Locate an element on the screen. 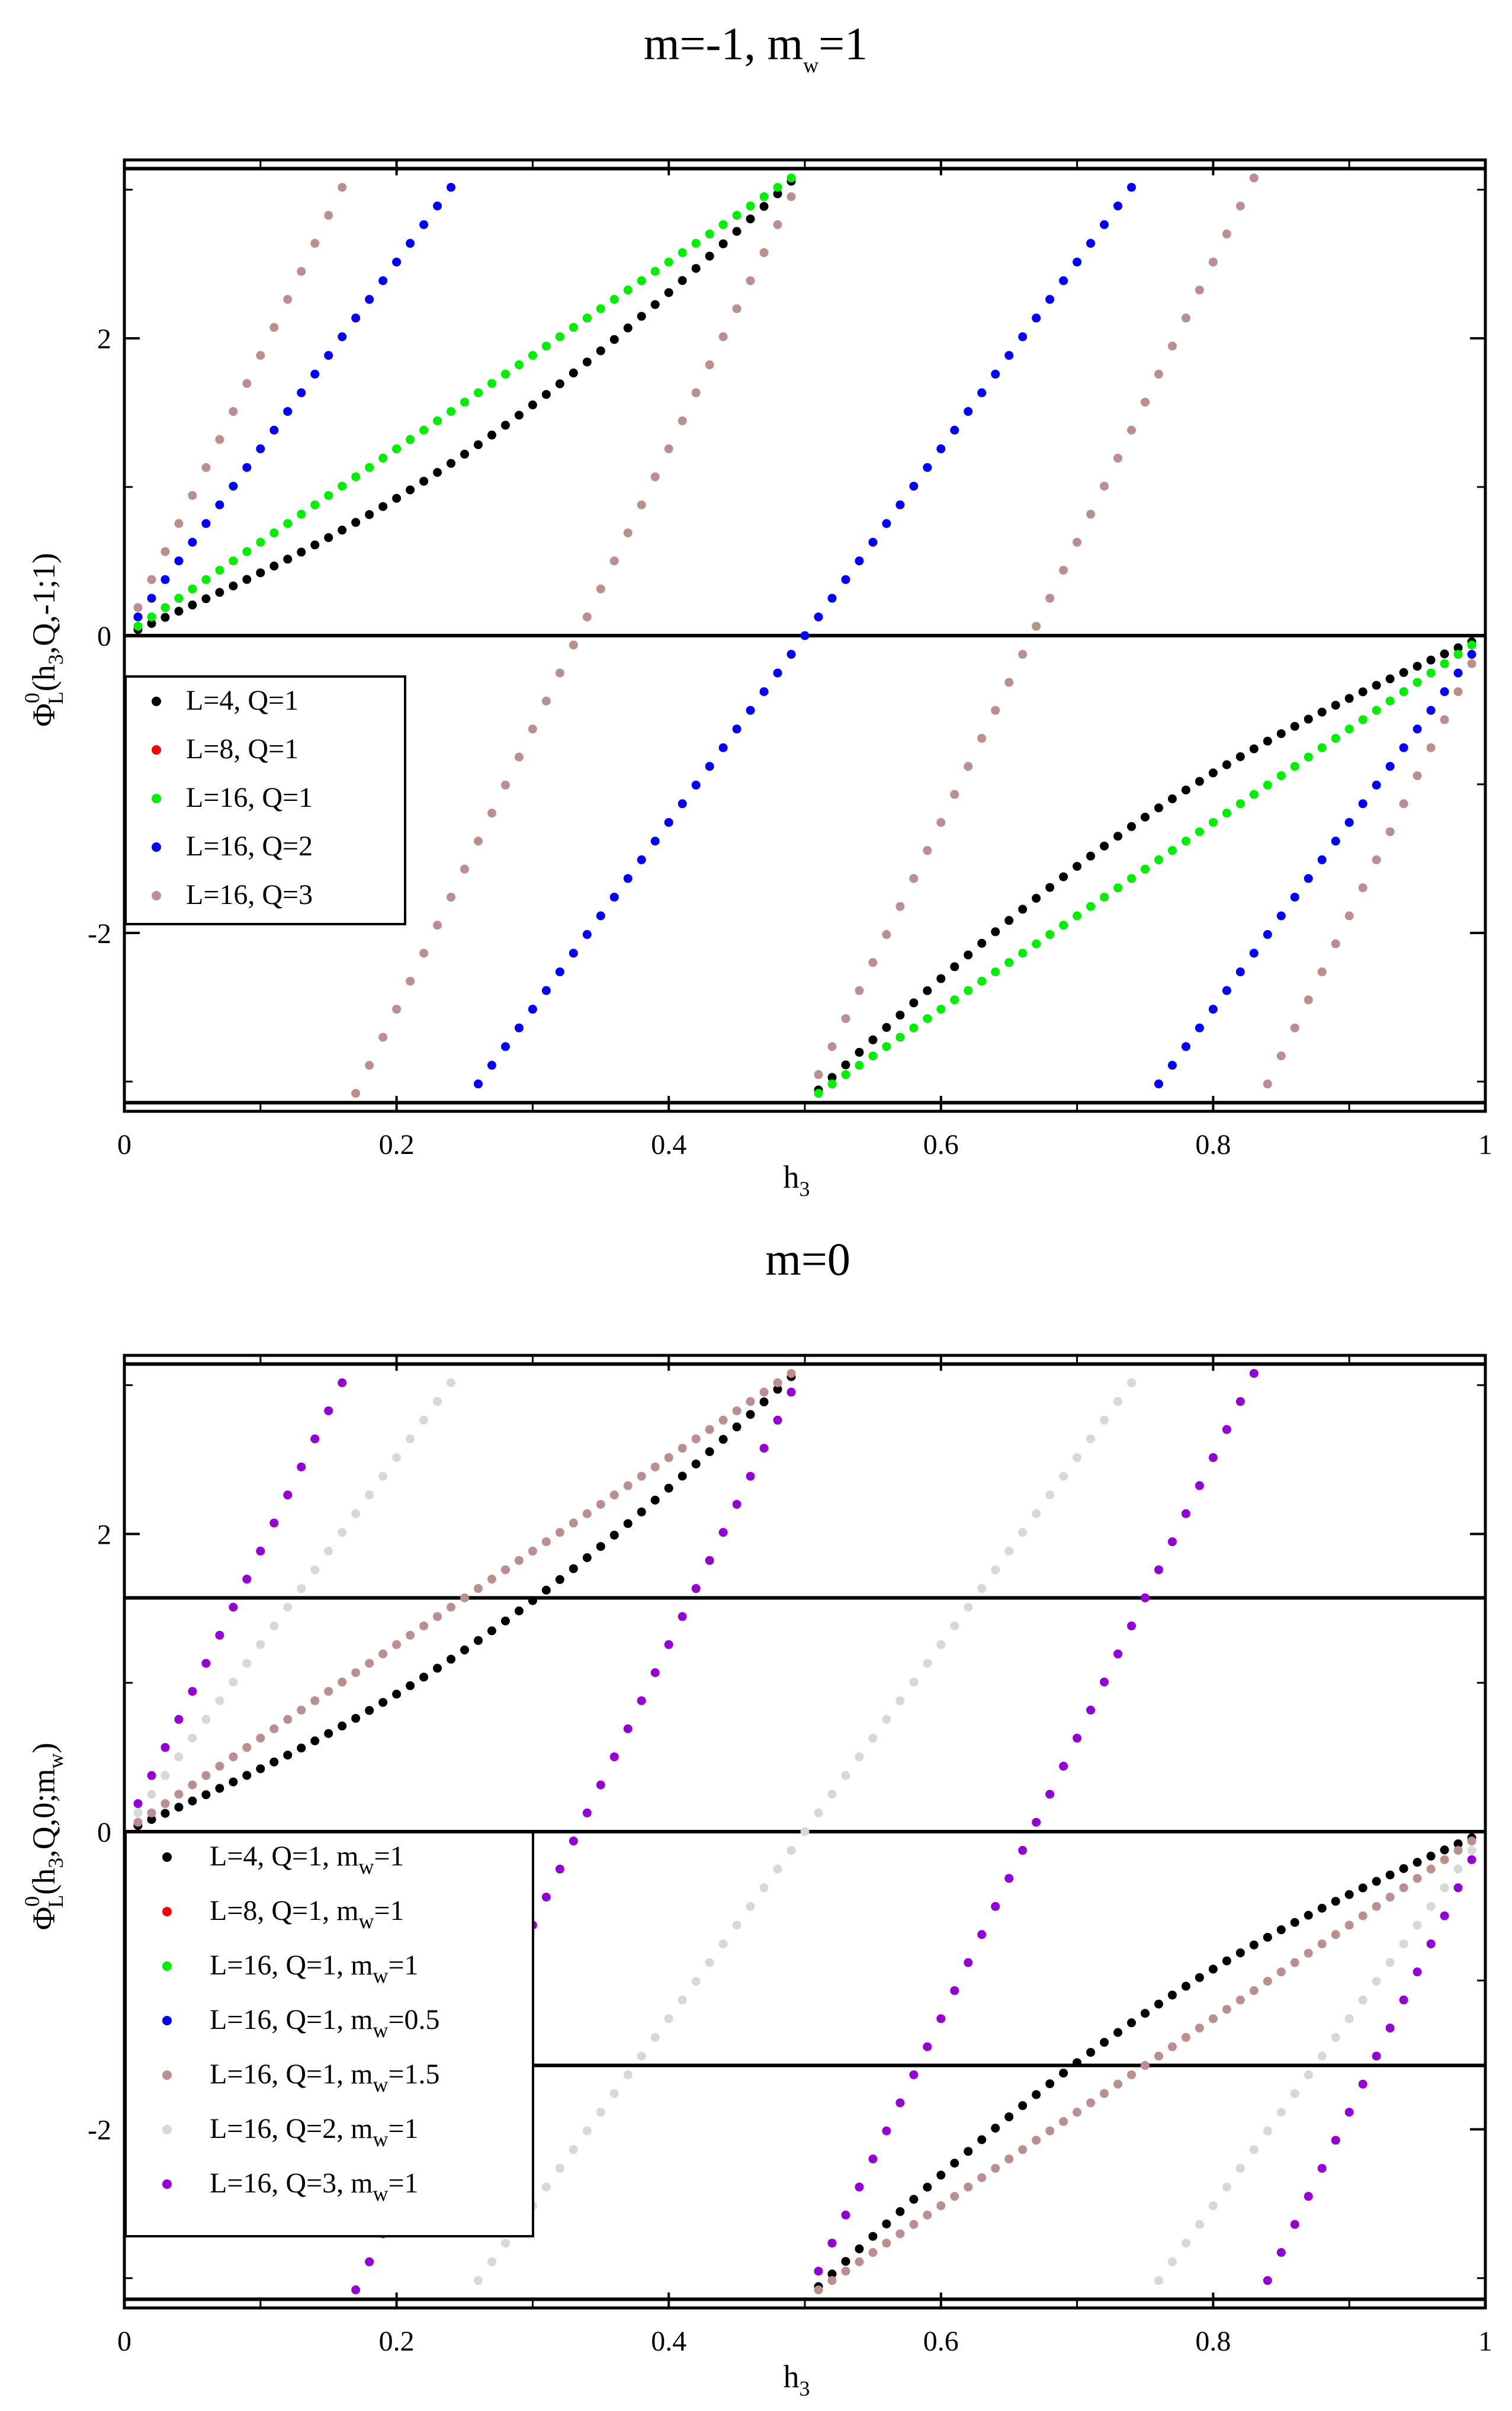 This screenshot has width=1512, height=2411. y-tick-label: -2 is located at coordinates (100, 934).